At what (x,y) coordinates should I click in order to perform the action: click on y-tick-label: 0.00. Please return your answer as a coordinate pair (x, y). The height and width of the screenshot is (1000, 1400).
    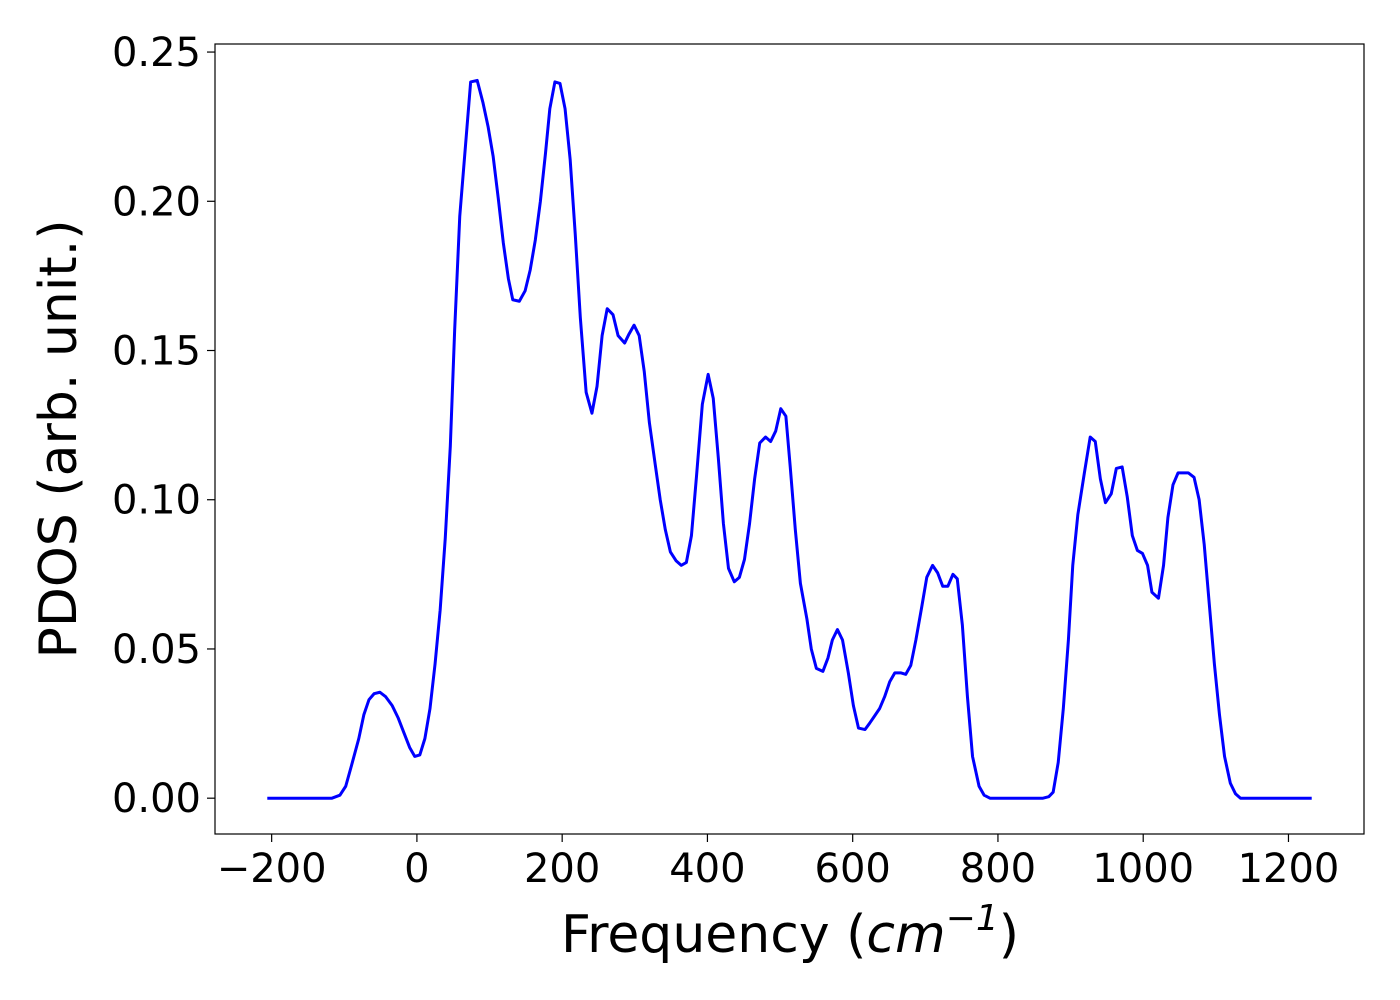
    Looking at the image, I should click on (156, 799).